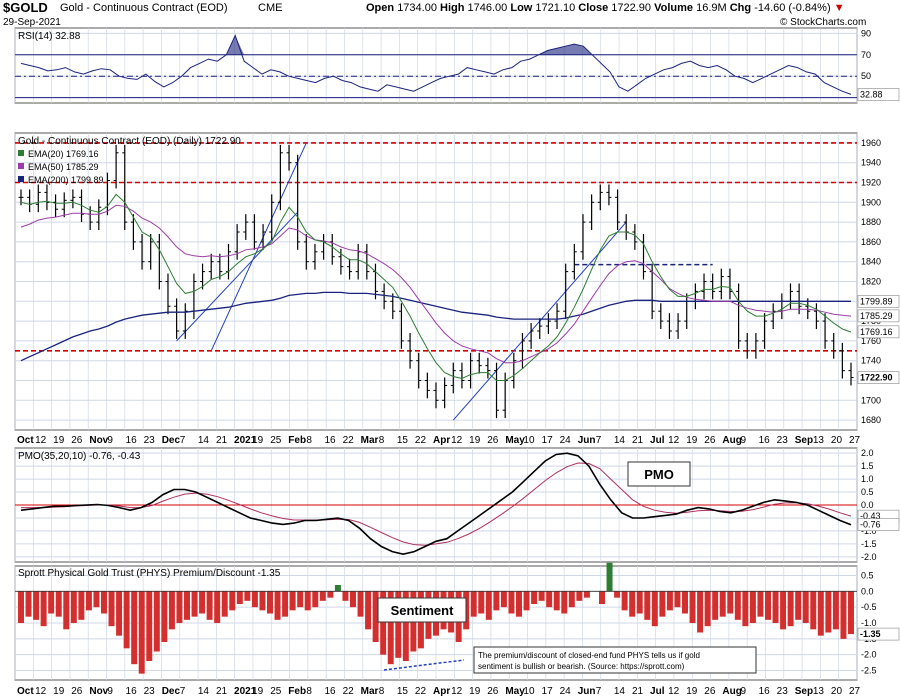 This screenshot has width=900, height=700. What do you see at coordinates (743, 691) in the screenshot?
I see `phys-x-axis-label: 9` at bounding box center [743, 691].